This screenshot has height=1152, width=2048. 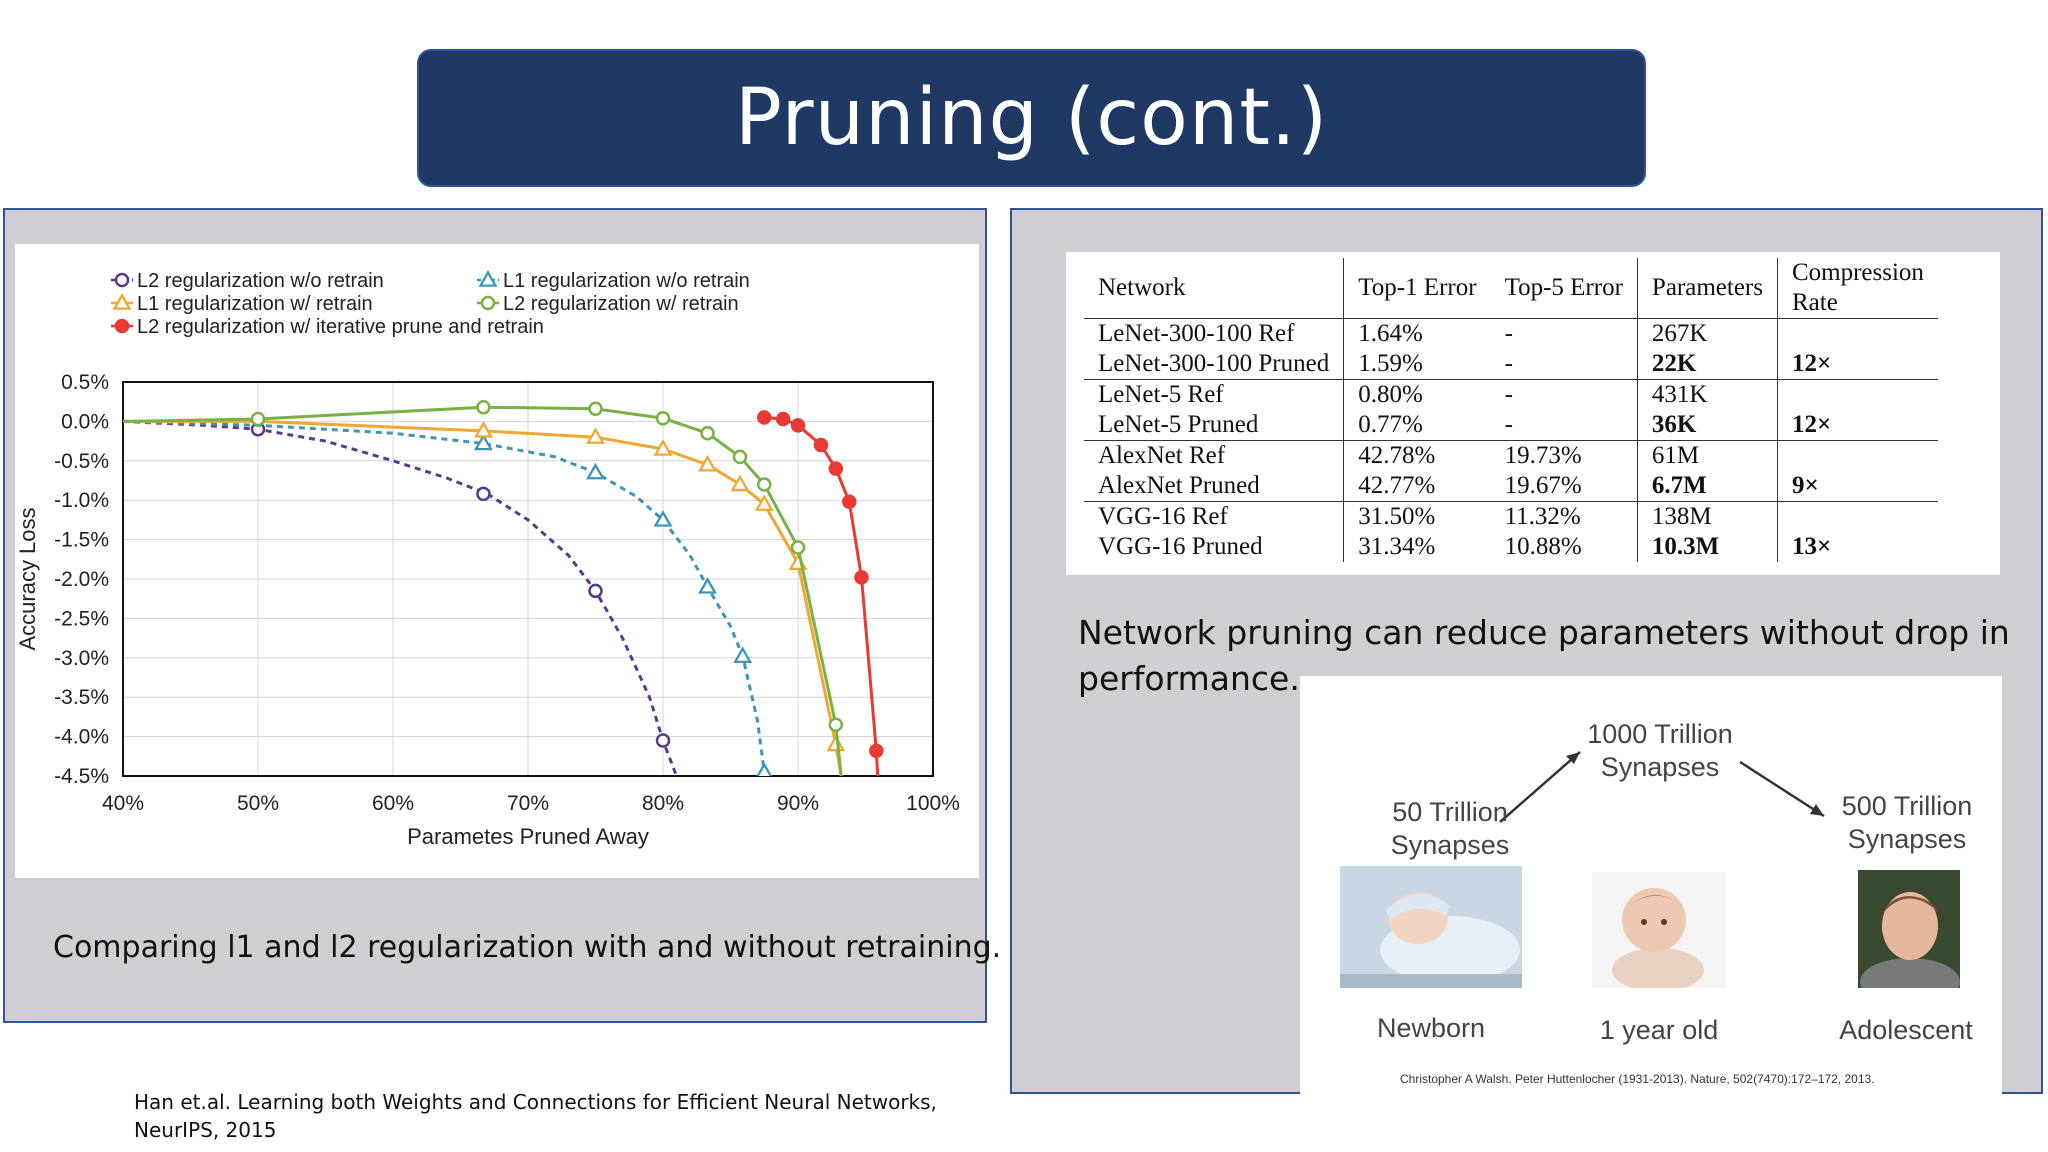 I want to click on plot-frame, so click(x=528, y=579).